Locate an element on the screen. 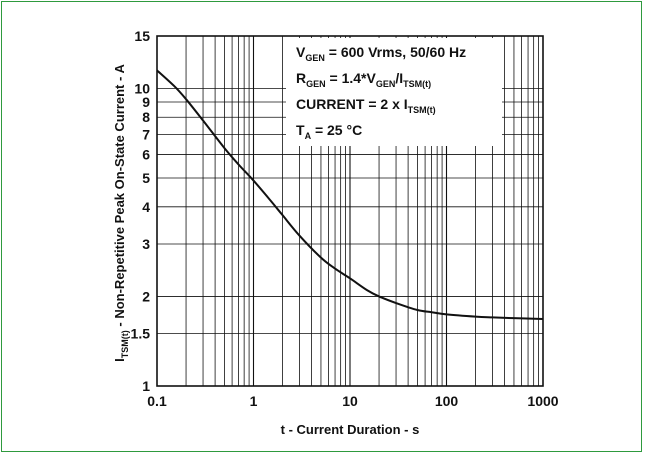 The image size is (645, 455). y-tick-label: 15 is located at coordinates (142, 36).